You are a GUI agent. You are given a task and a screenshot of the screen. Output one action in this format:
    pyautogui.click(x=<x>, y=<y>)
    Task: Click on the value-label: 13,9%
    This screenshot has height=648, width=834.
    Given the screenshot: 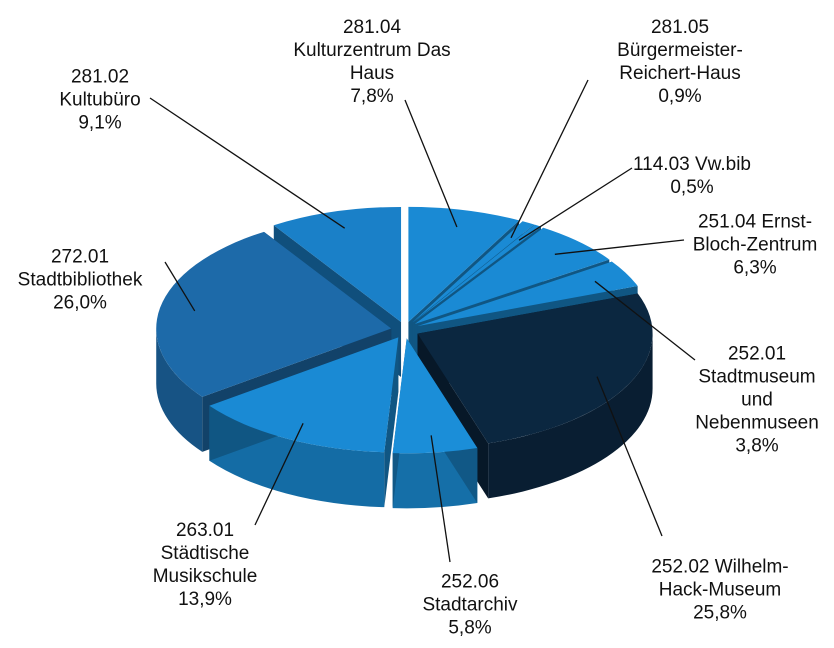 What is the action you would take?
    pyautogui.click(x=205, y=599)
    